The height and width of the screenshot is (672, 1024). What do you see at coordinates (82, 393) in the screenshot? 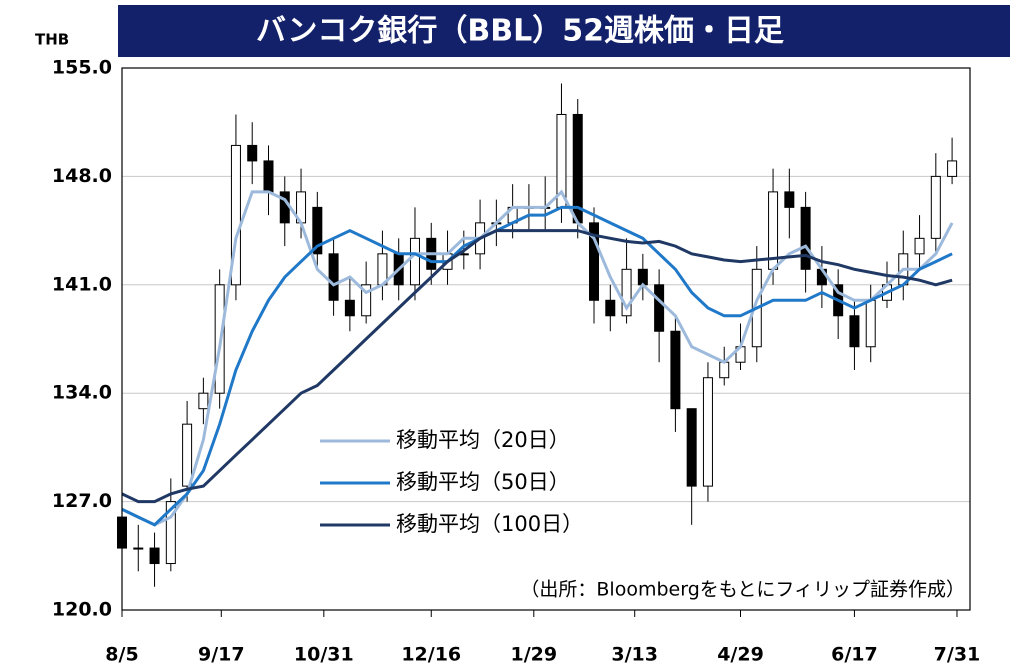
I see `y-tick-label: 134.0` at bounding box center [82, 393].